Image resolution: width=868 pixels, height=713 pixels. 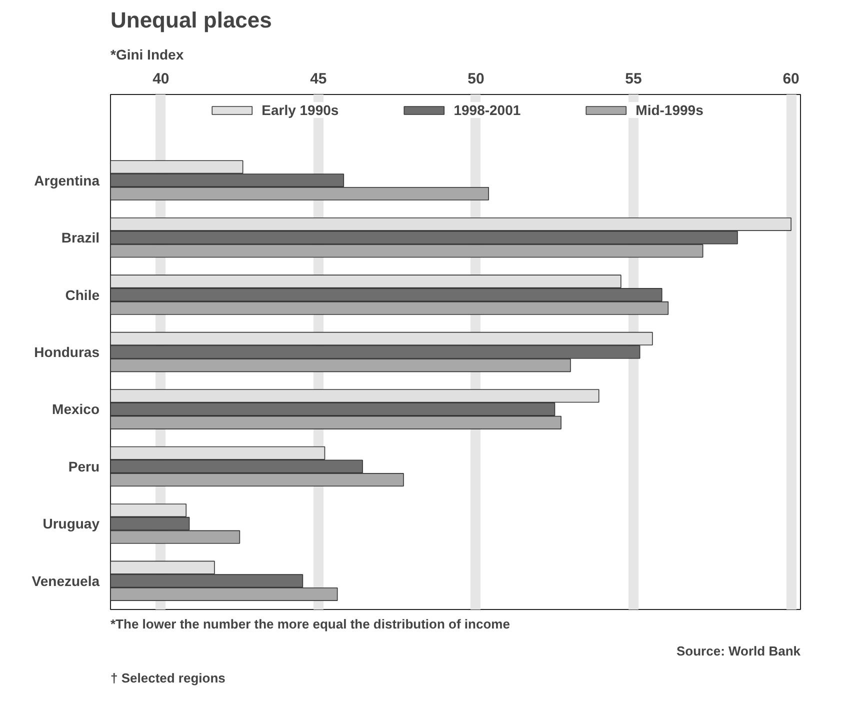 I want to click on legend-label: Early 1990s, so click(x=300, y=110).